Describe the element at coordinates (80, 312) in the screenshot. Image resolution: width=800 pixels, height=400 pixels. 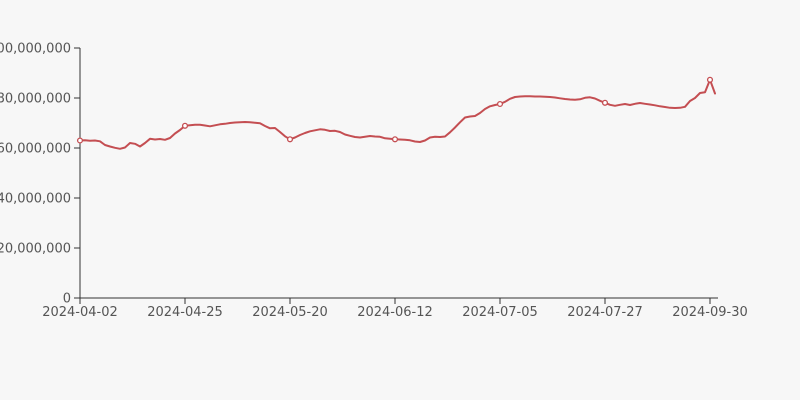
I see `x-axis-tick-label: 2024-04-02` at that location.